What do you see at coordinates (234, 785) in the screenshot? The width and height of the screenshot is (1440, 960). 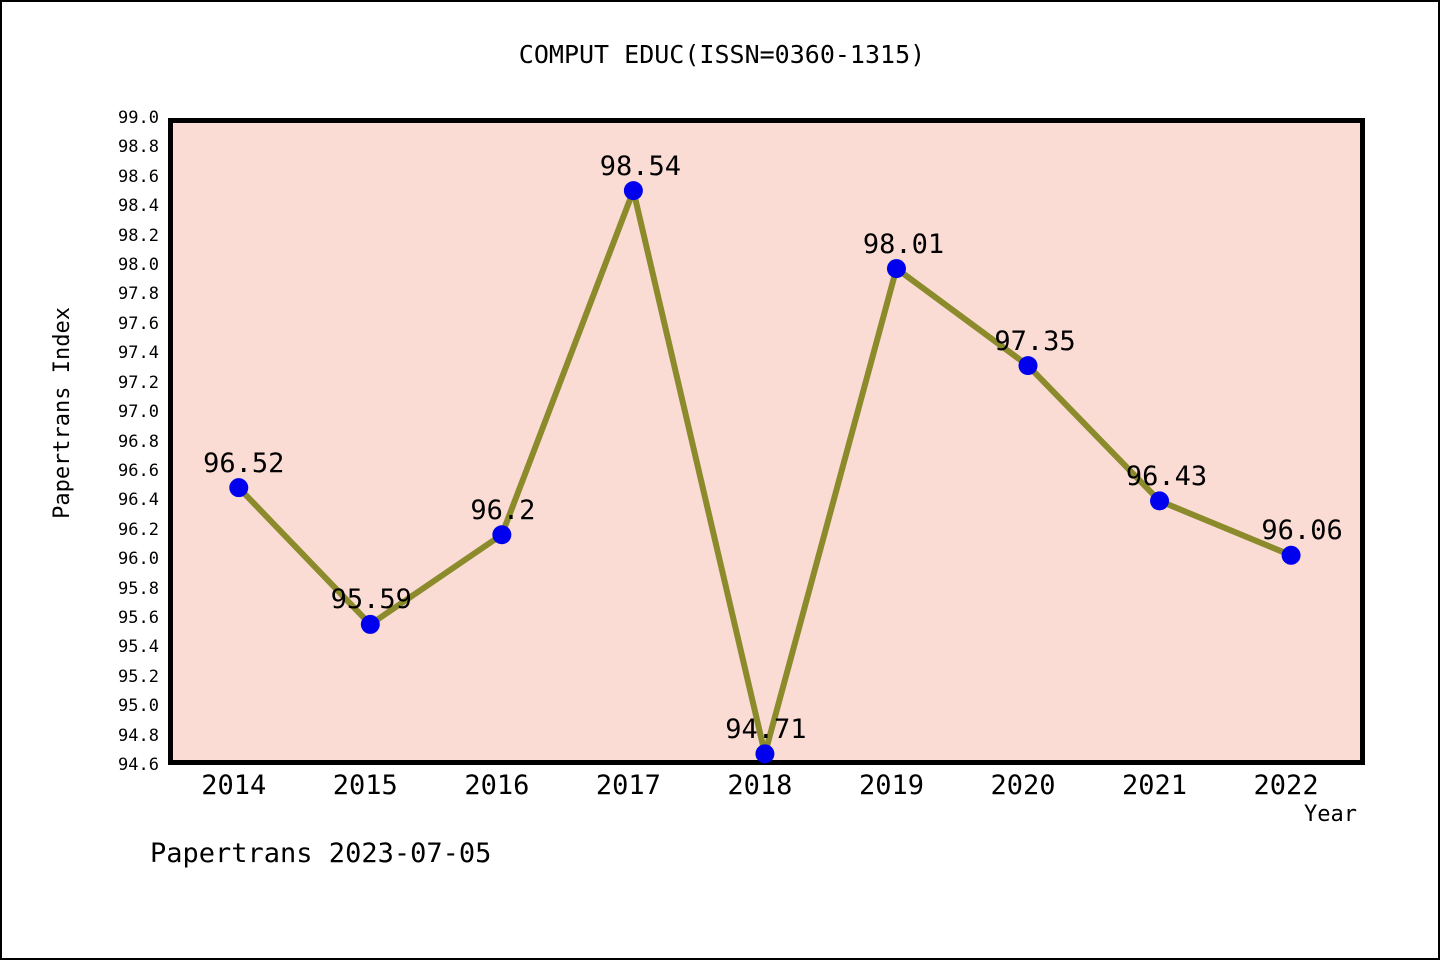 I see `x-axis-tick-label: 2014` at bounding box center [234, 785].